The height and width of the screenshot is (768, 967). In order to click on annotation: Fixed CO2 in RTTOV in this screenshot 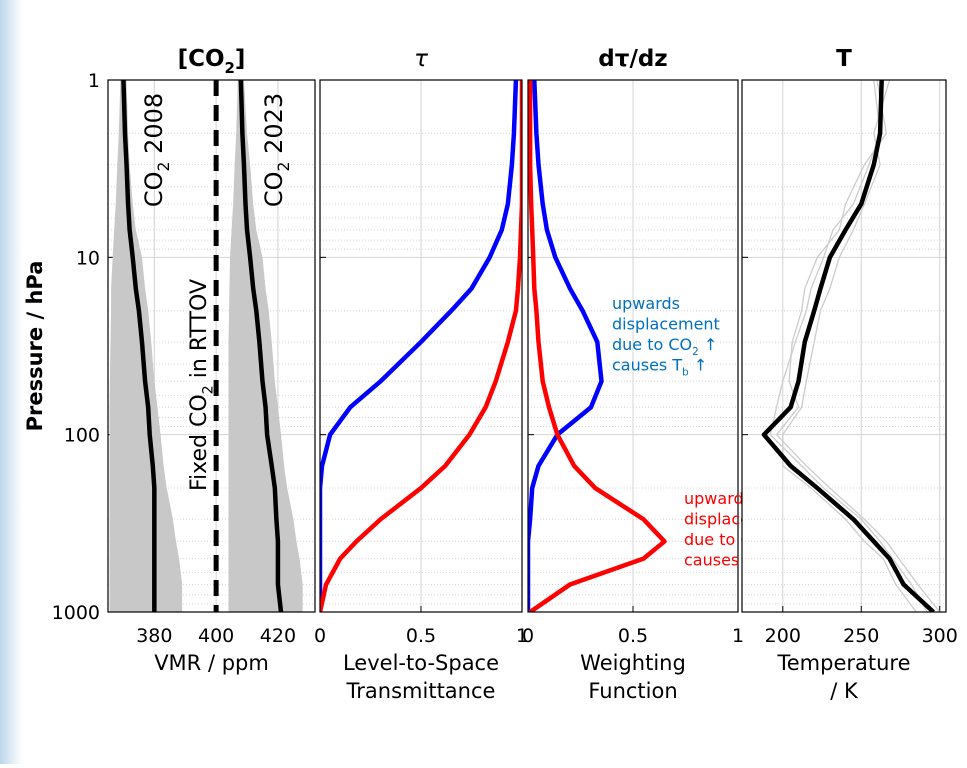, I will do `click(202, 385)`.